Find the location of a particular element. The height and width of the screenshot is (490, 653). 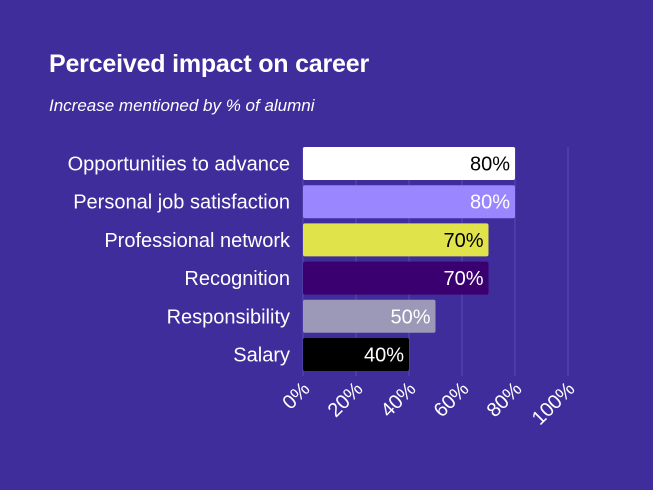

data-label-1: 80% is located at coordinates (490, 203).